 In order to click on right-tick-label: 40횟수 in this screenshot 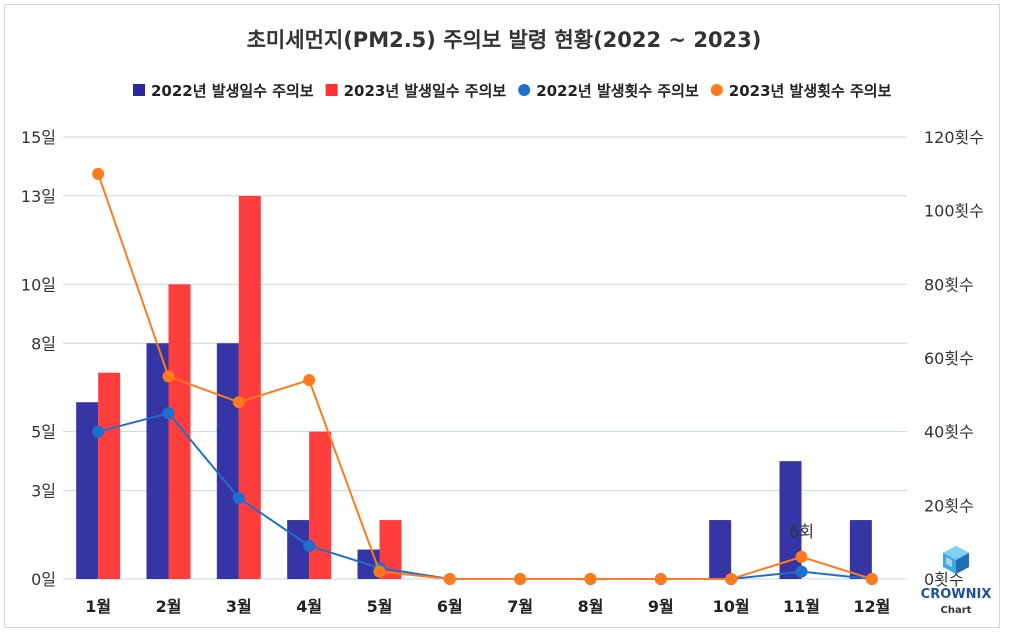, I will do `click(949, 432)`.